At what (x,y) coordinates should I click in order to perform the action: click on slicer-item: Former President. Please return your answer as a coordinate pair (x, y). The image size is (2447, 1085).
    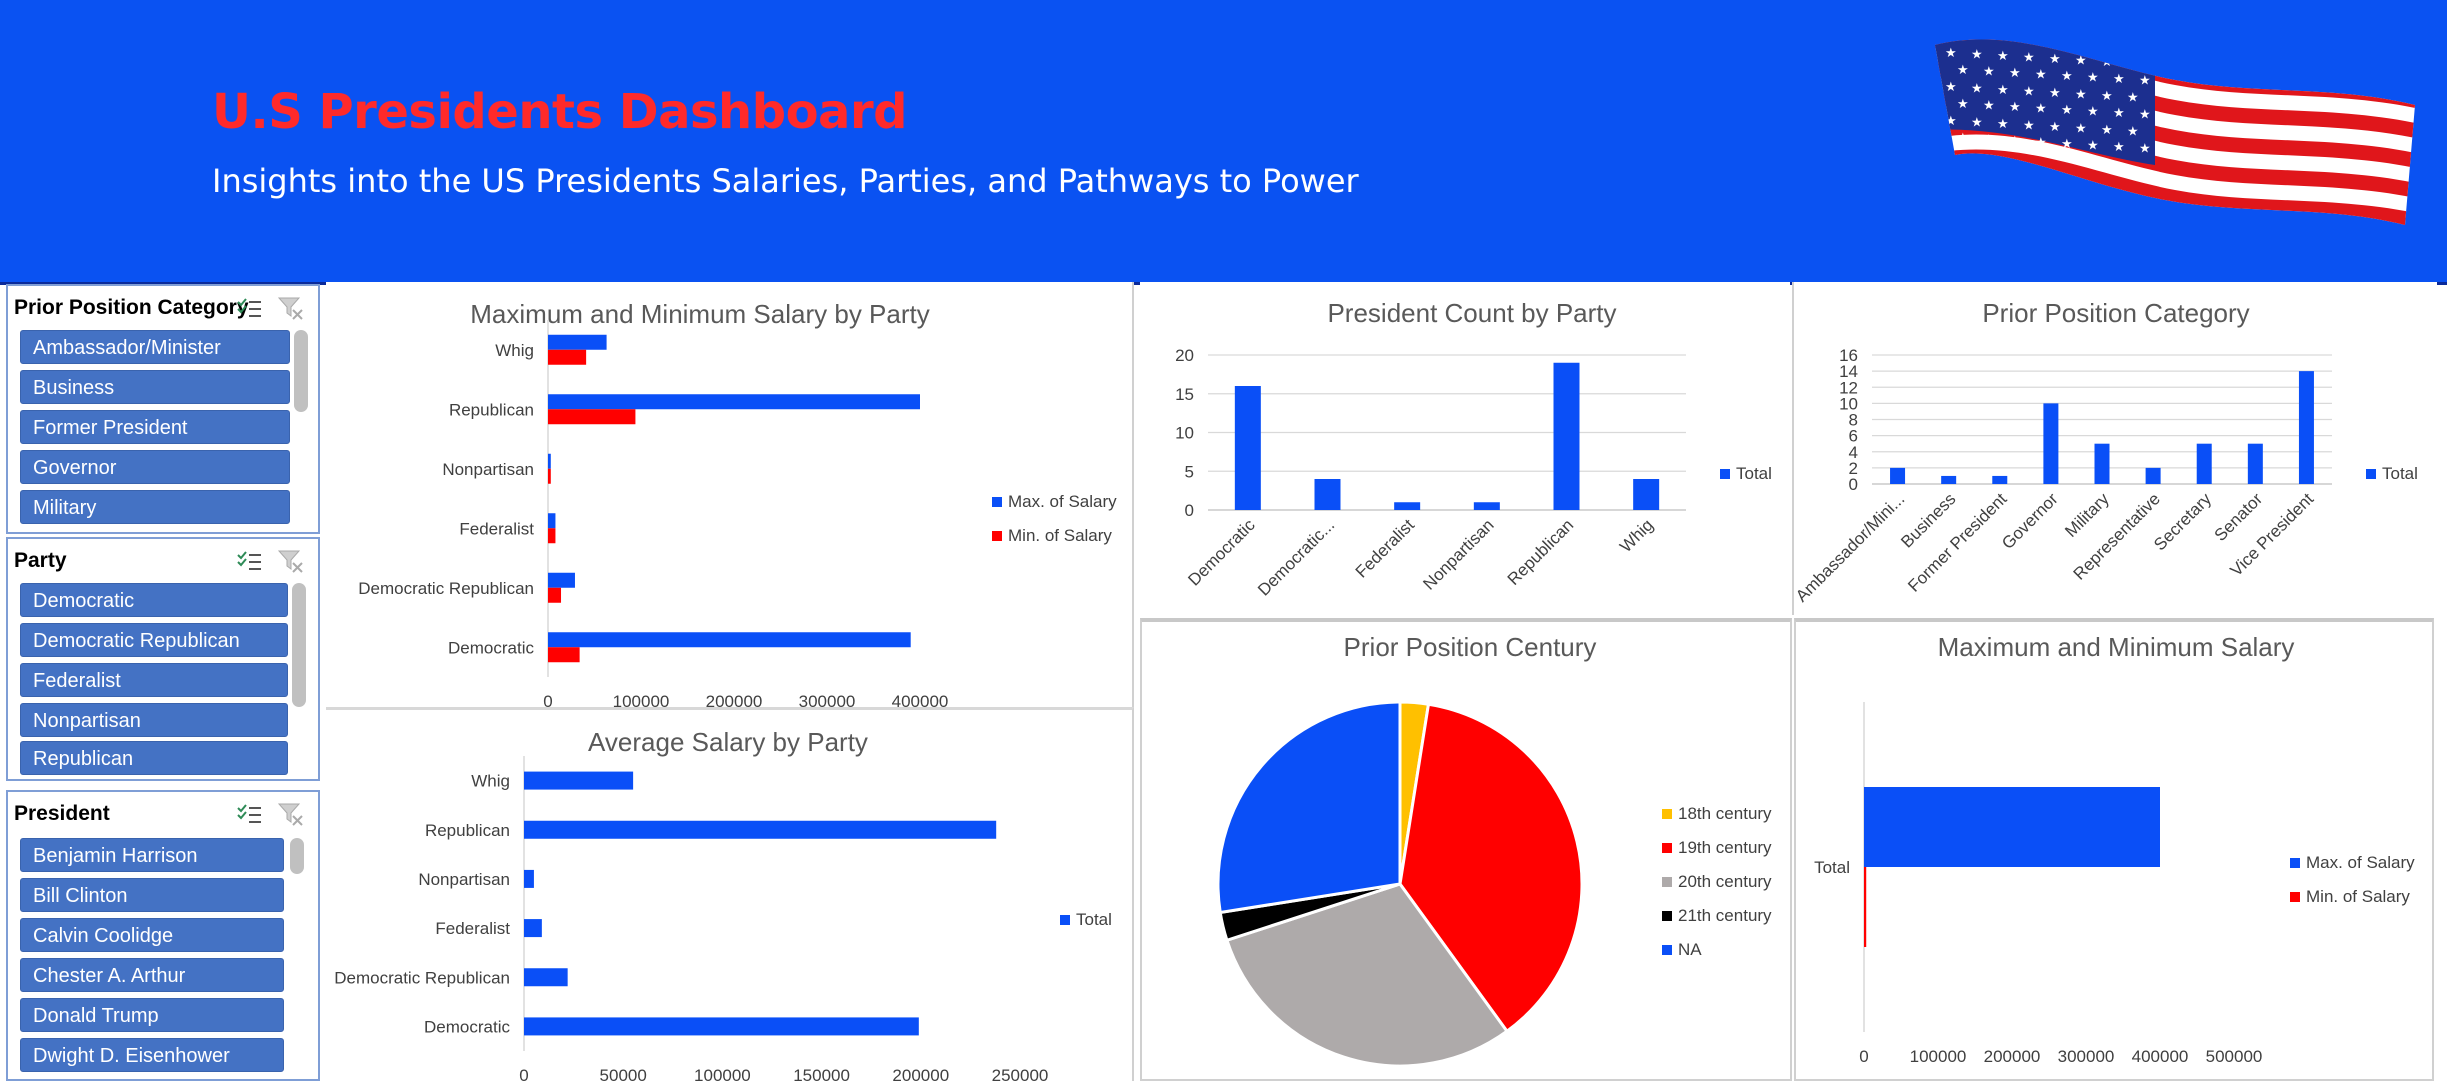
    Looking at the image, I should click on (155, 427).